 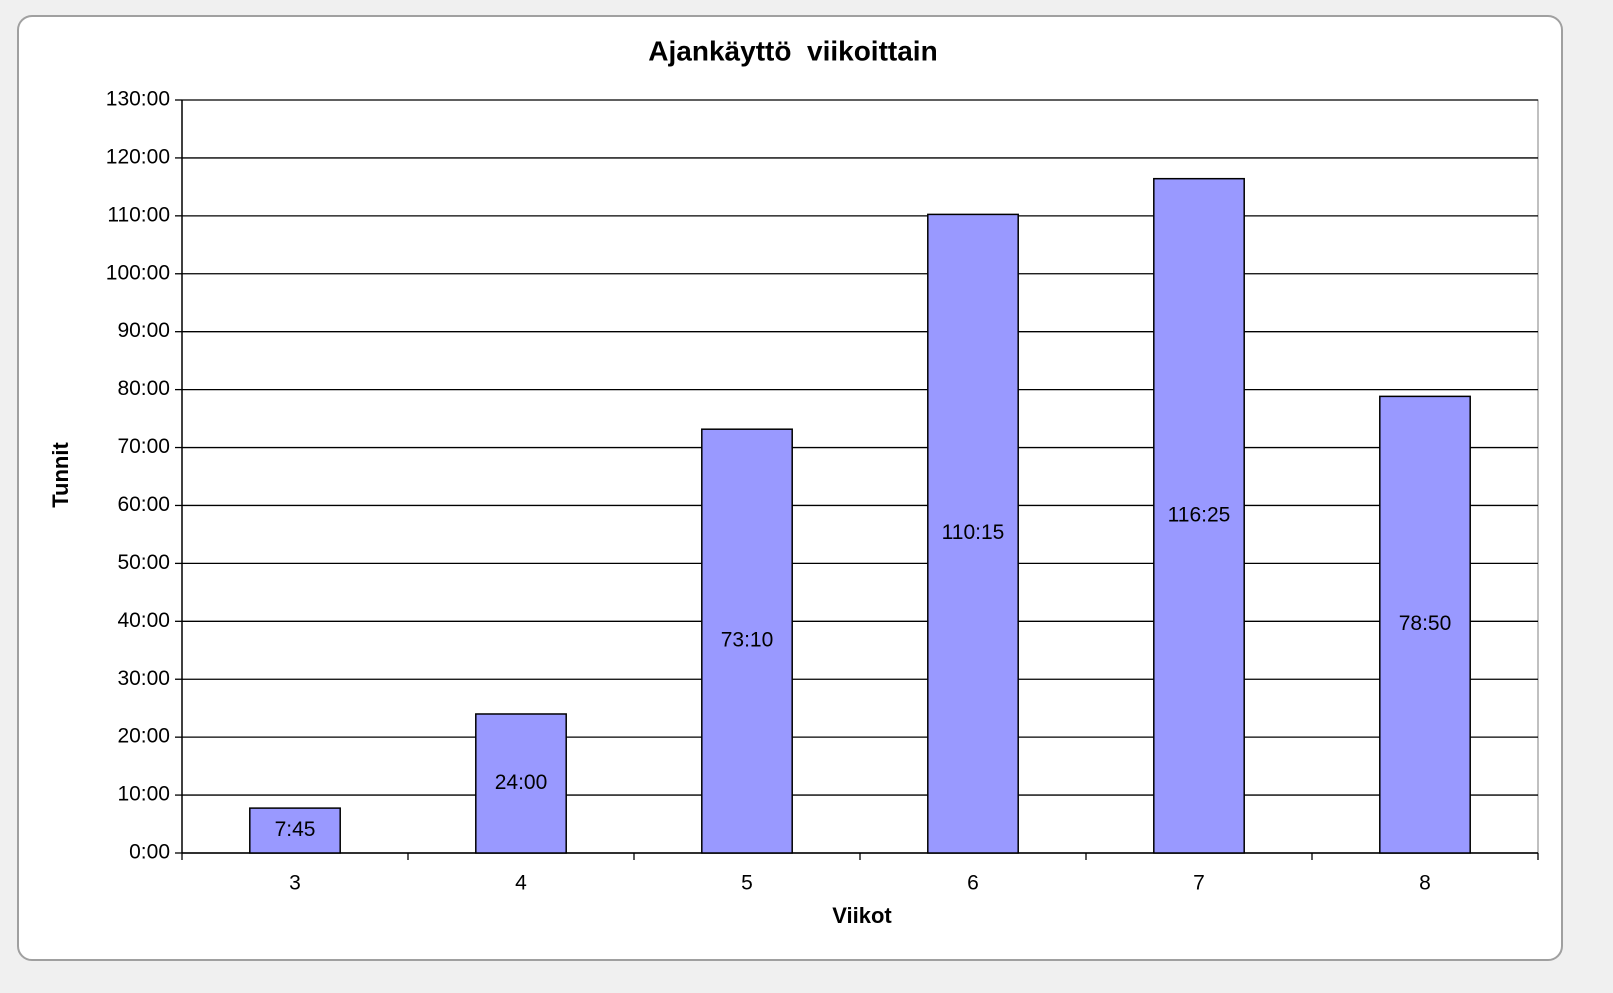 What do you see at coordinates (792, 50) in the screenshot?
I see `chart-title: Ajankäyttö viikoittain` at bounding box center [792, 50].